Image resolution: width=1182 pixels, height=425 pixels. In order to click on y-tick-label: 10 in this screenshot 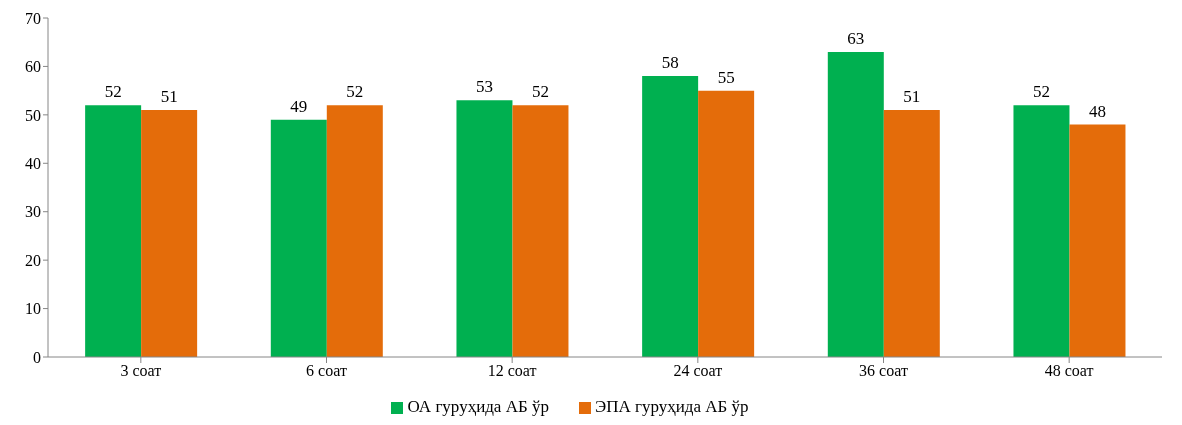, I will do `click(33, 309)`.